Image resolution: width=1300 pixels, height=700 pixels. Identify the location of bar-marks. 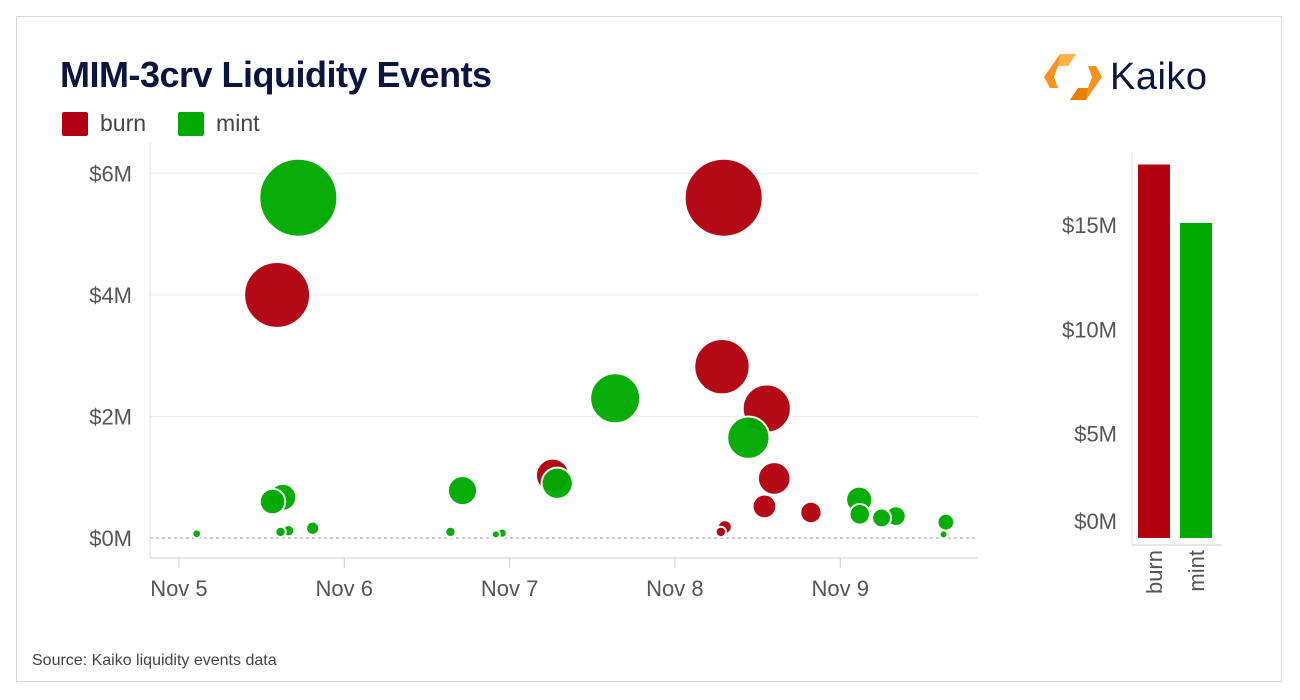
(1175, 351).